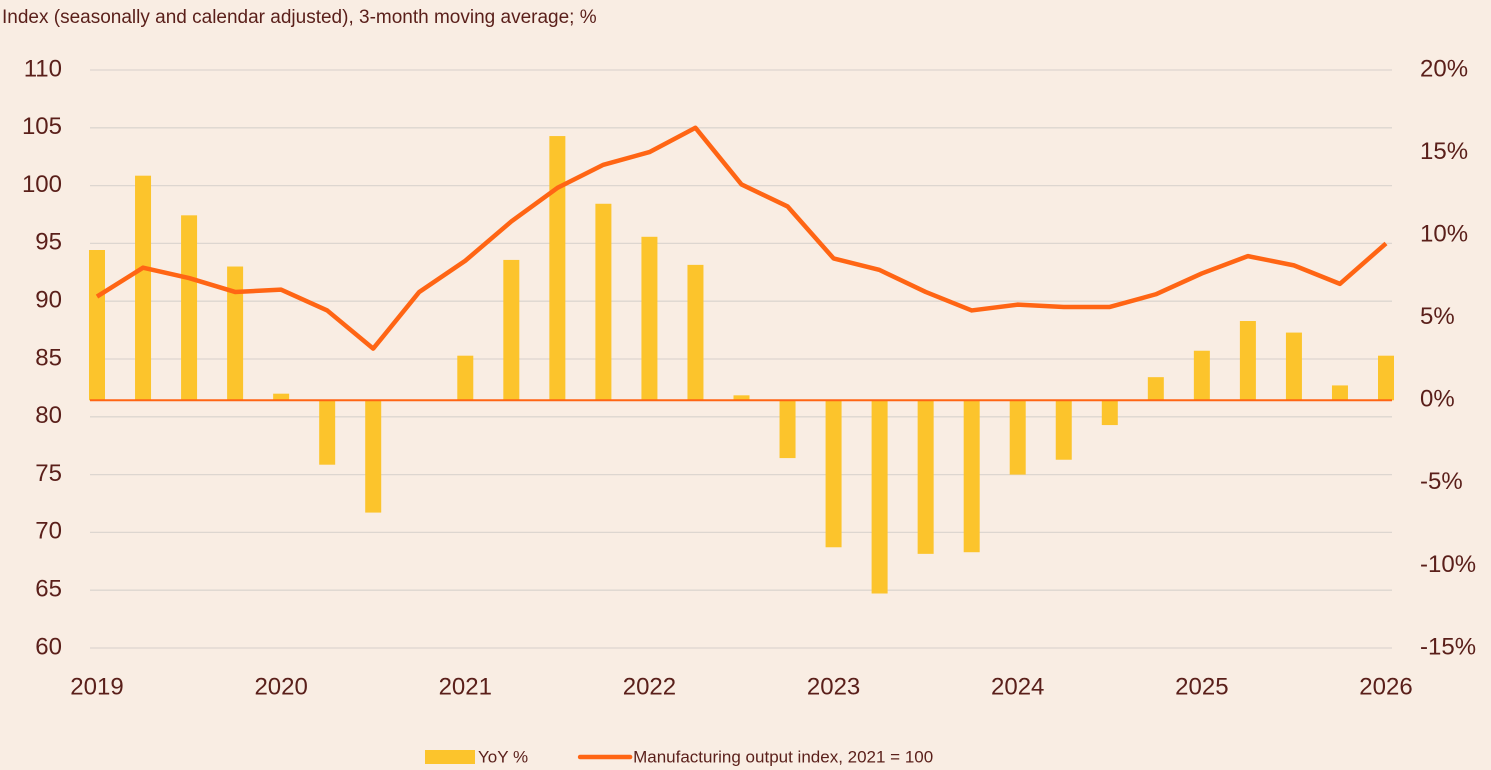 Image resolution: width=1491 pixels, height=770 pixels. What do you see at coordinates (48, 242) in the screenshot?
I see `y-tick-label: 95` at bounding box center [48, 242].